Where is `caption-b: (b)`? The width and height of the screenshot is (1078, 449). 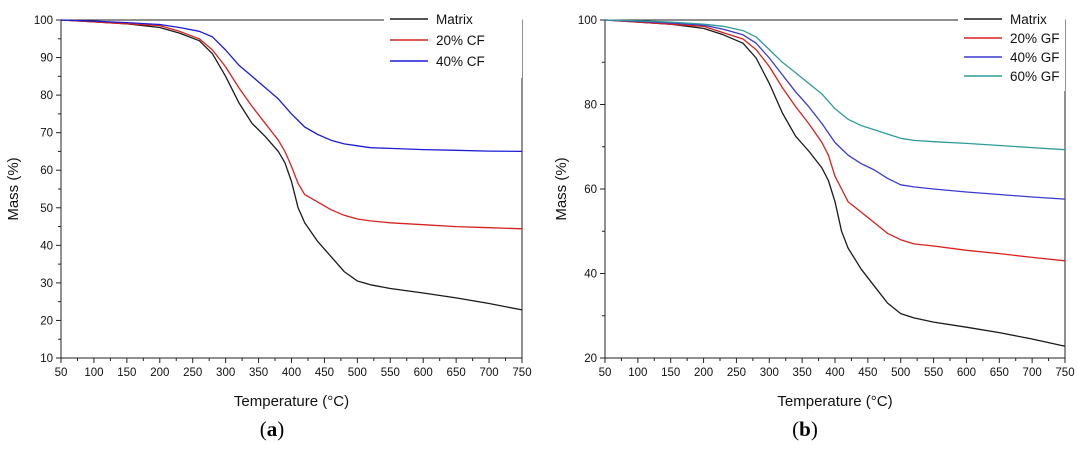 caption-b: (b) is located at coordinates (805, 429).